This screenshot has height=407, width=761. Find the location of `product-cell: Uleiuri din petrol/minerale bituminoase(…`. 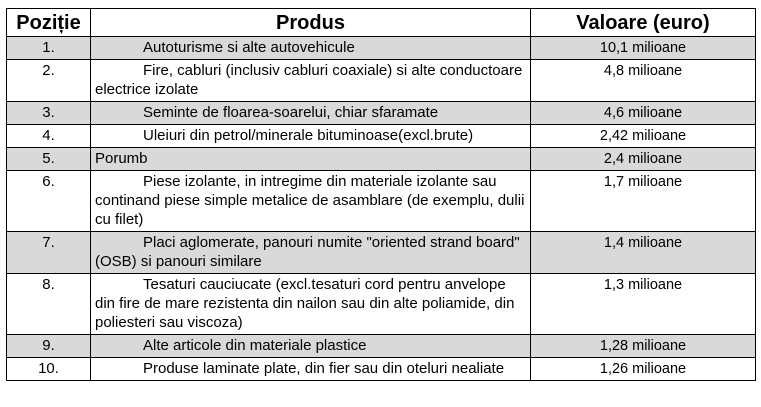

product-cell: Uleiuri din petrol/minerale bituminoase(… is located at coordinates (310, 136).